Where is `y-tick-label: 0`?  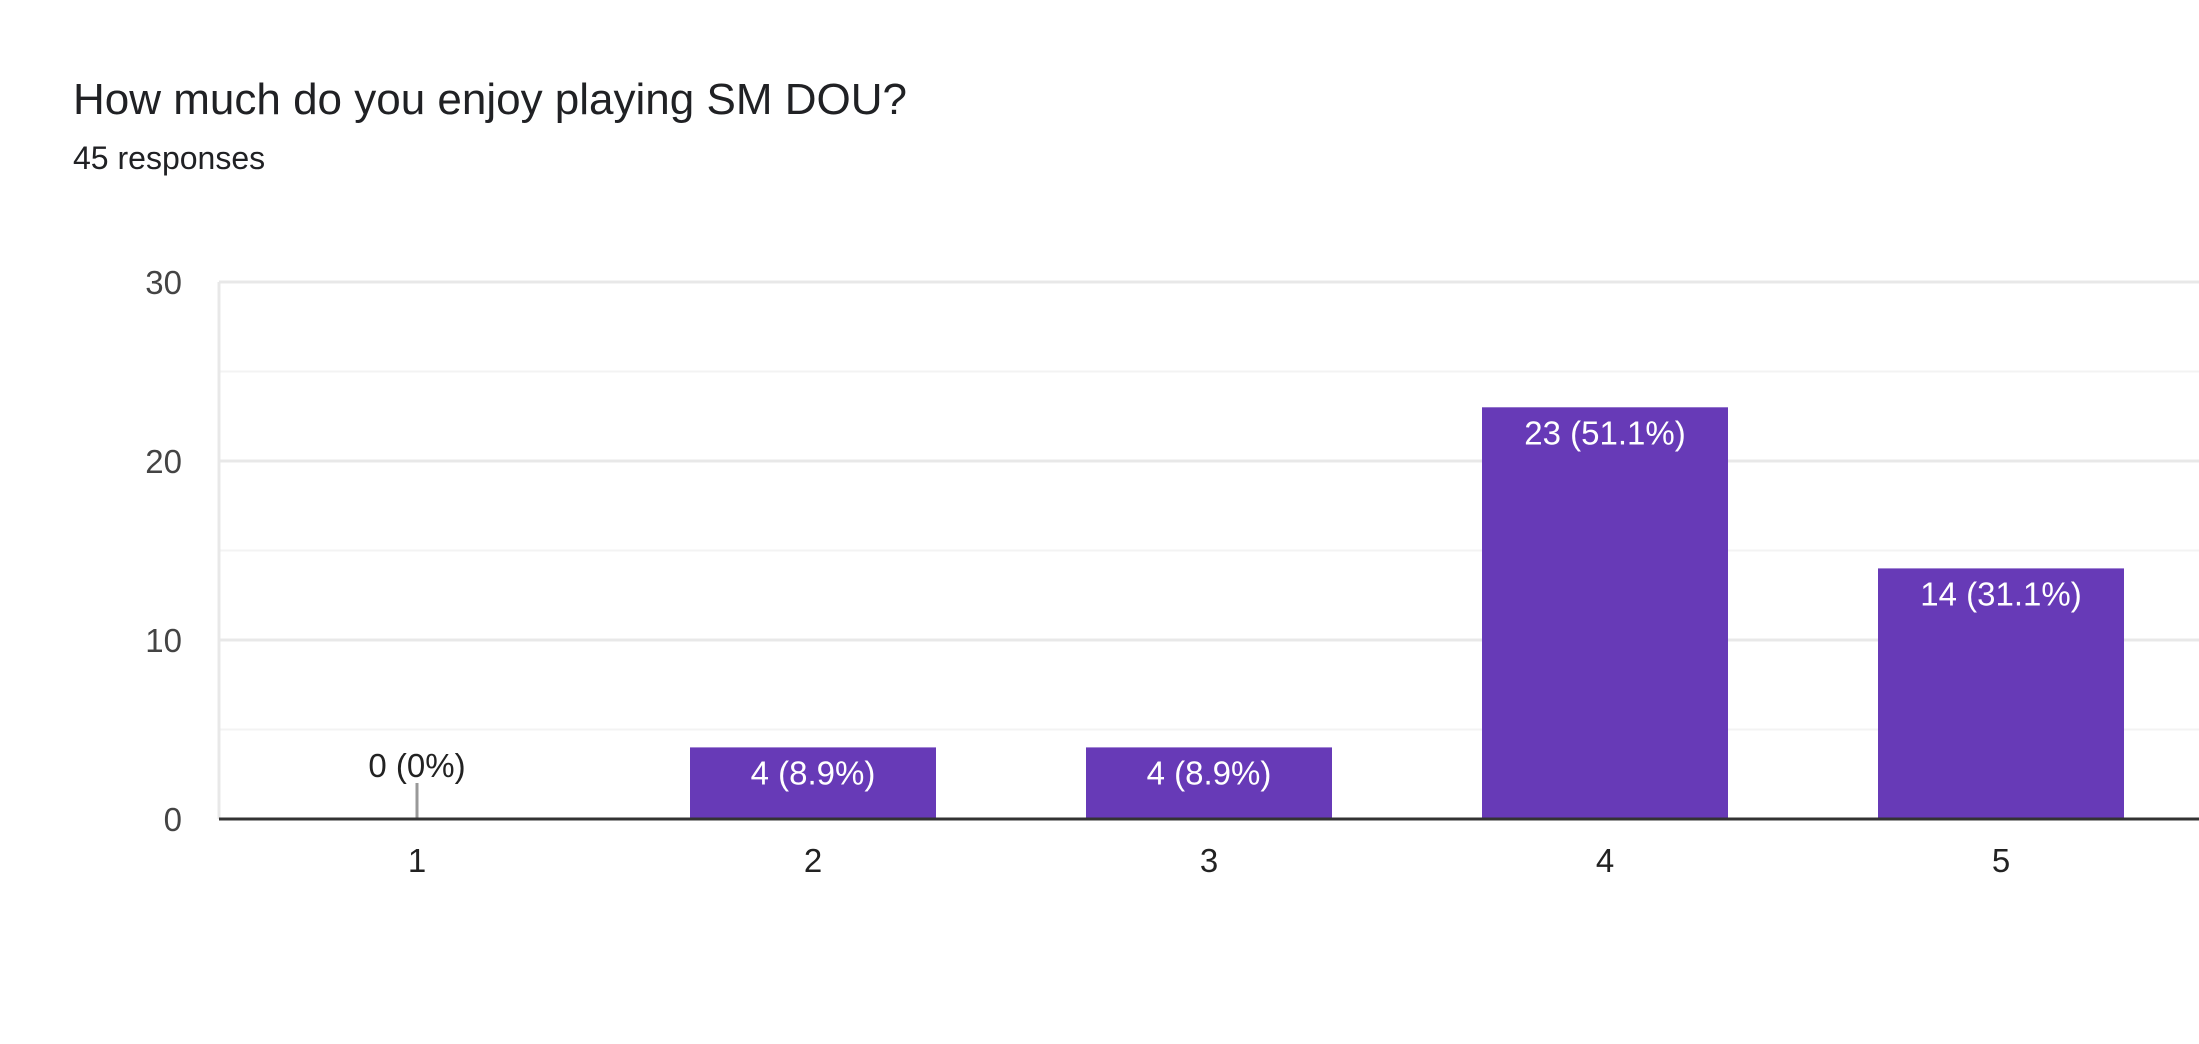 y-tick-label: 0 is located at coordinates (173, 819).